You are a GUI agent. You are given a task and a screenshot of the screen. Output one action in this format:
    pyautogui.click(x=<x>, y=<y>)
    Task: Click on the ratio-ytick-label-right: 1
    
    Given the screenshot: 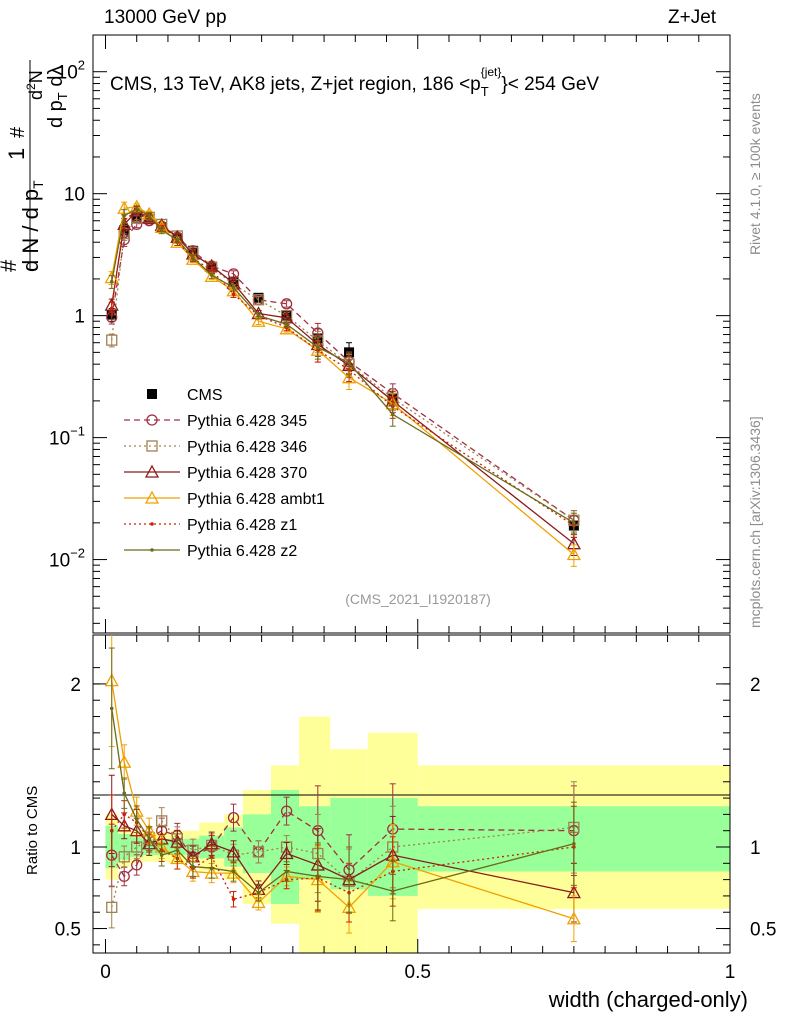 What is the action you would take?
    pyautogui.click(x=755, y=848)
    